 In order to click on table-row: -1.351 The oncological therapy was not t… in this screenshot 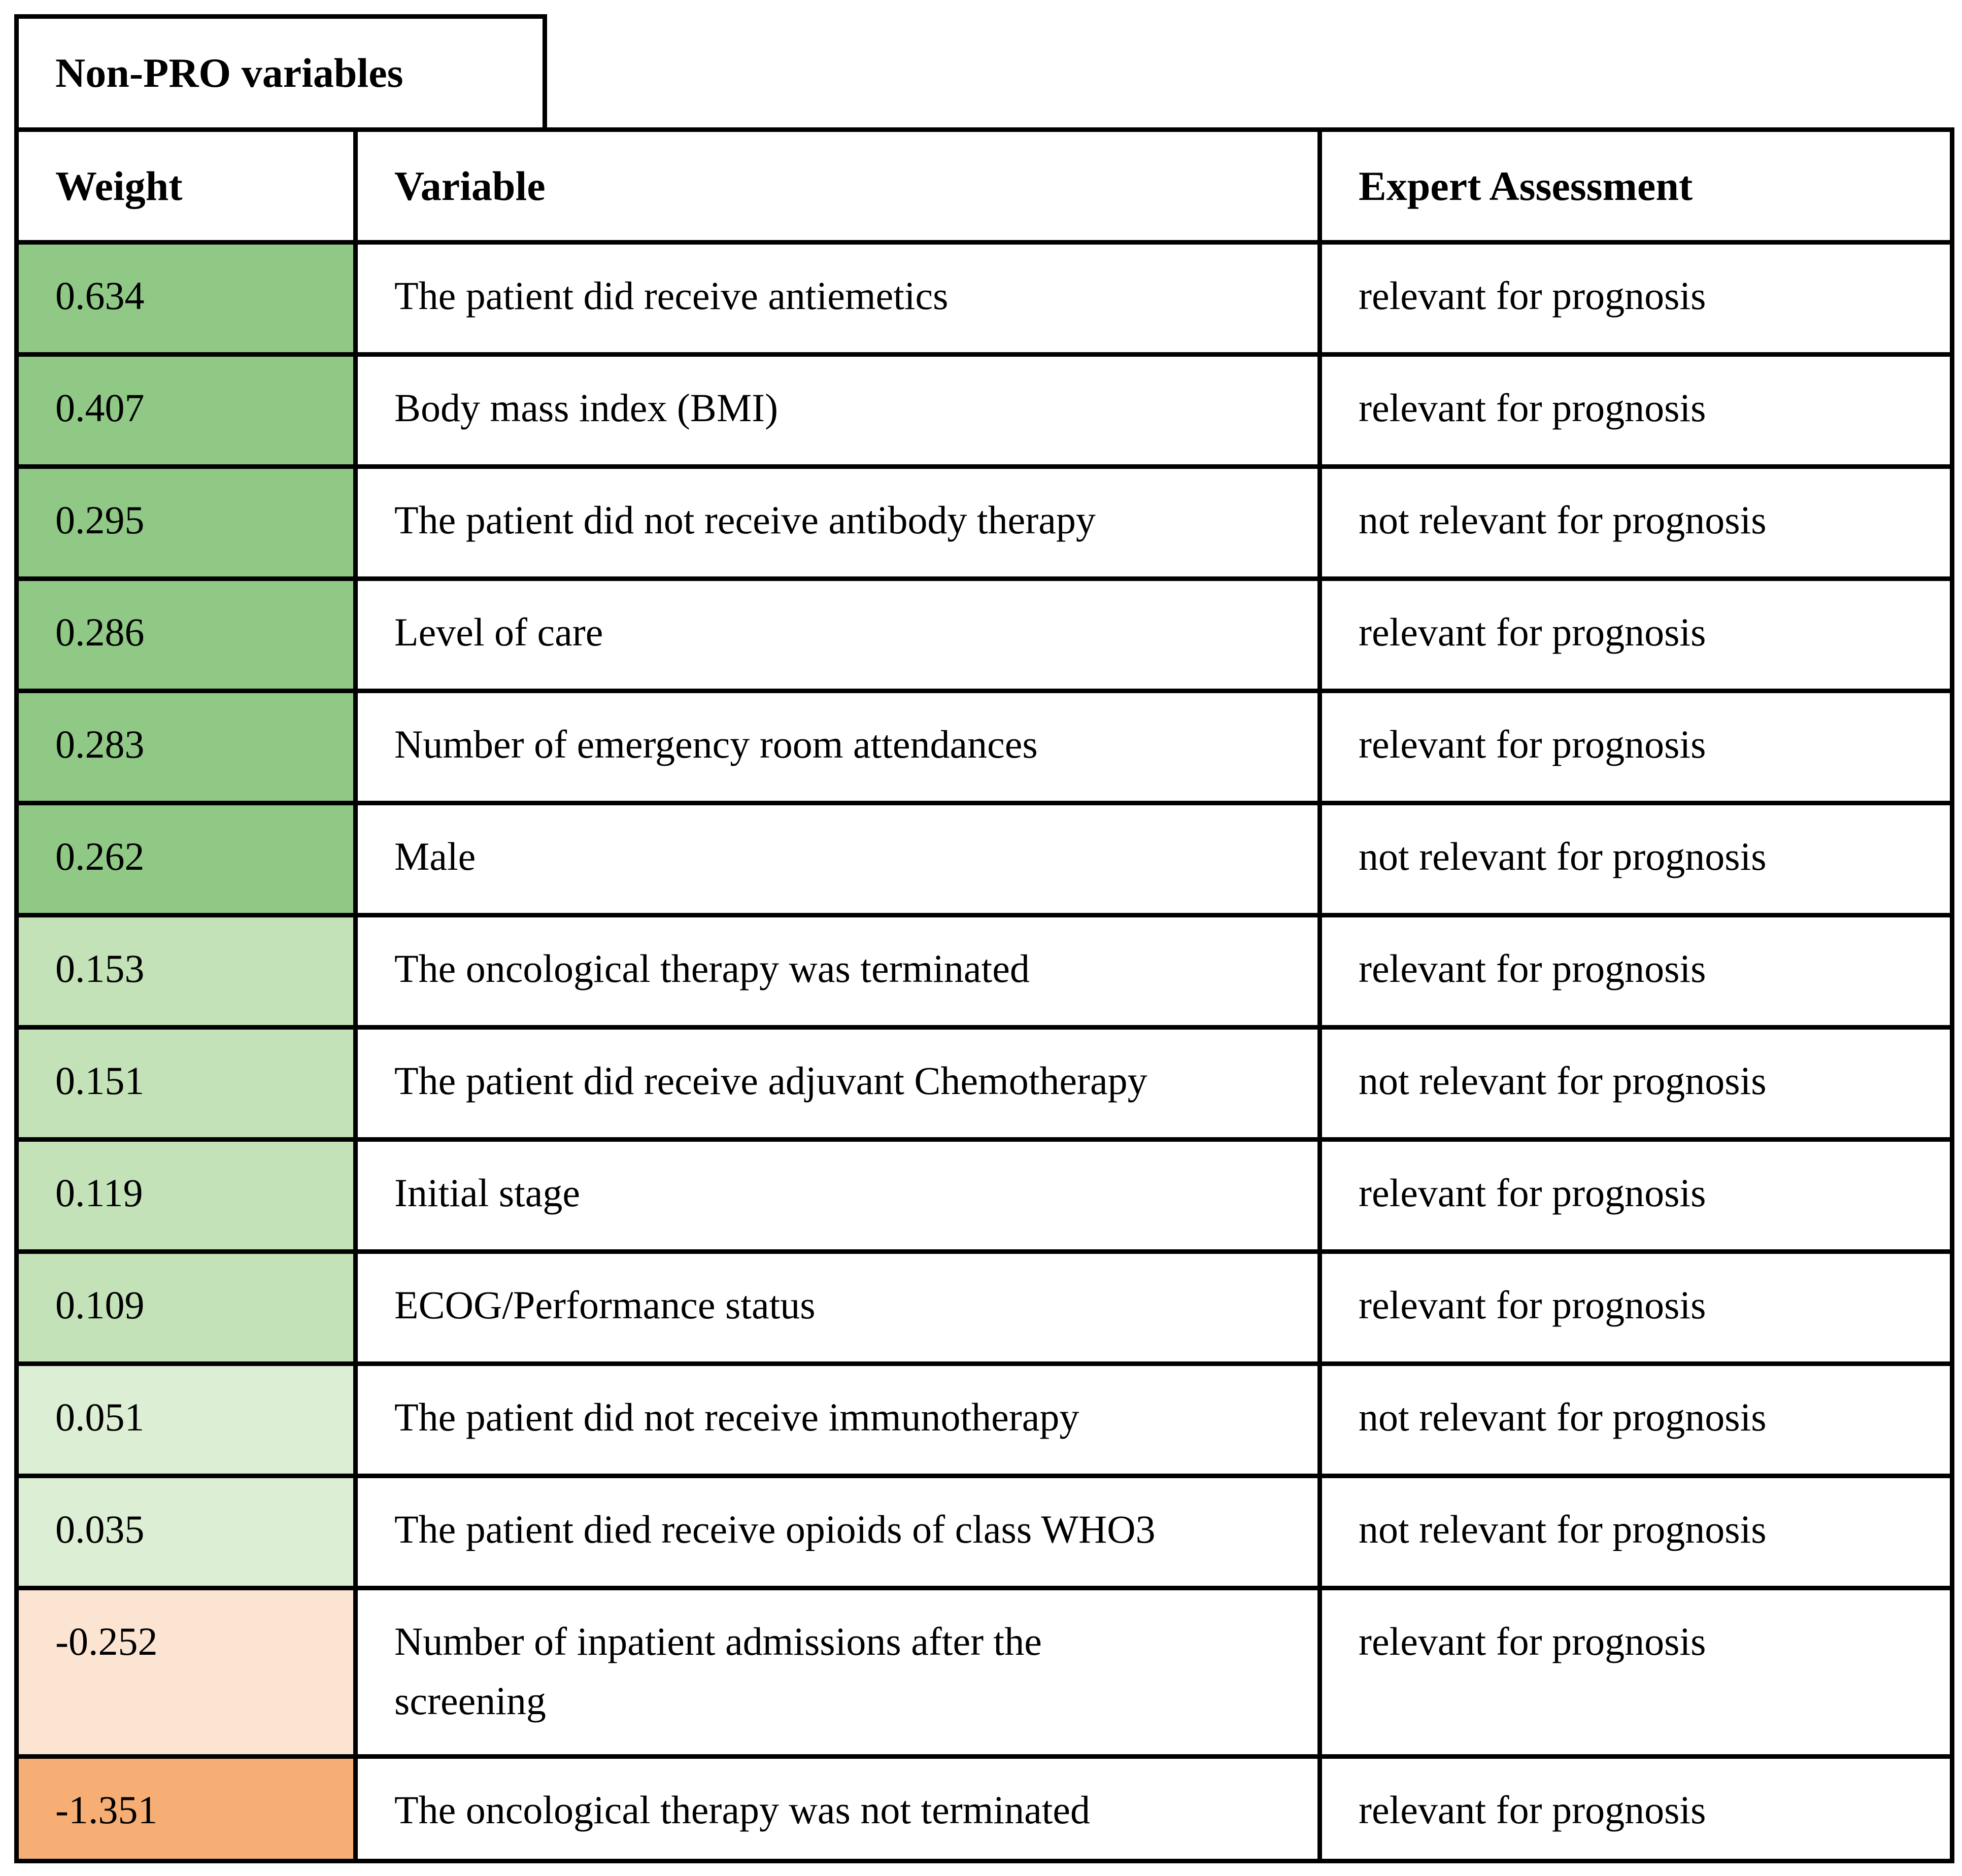, I will do `click(984, 1808)`.